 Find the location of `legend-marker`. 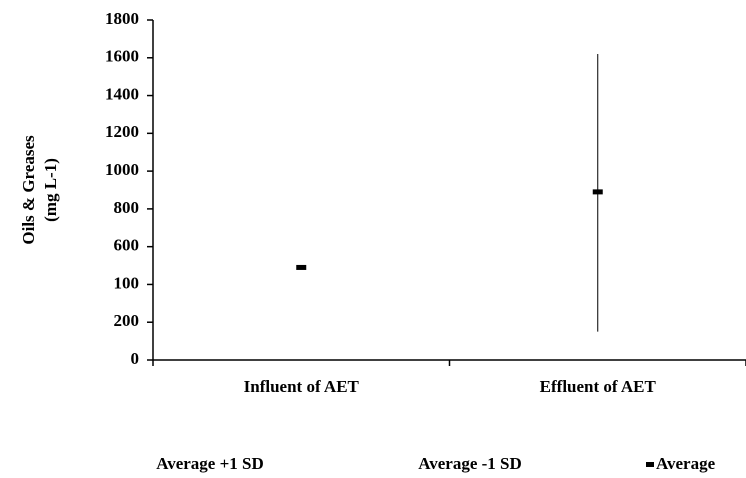

legend-marker is located at coordinates (650, 464).